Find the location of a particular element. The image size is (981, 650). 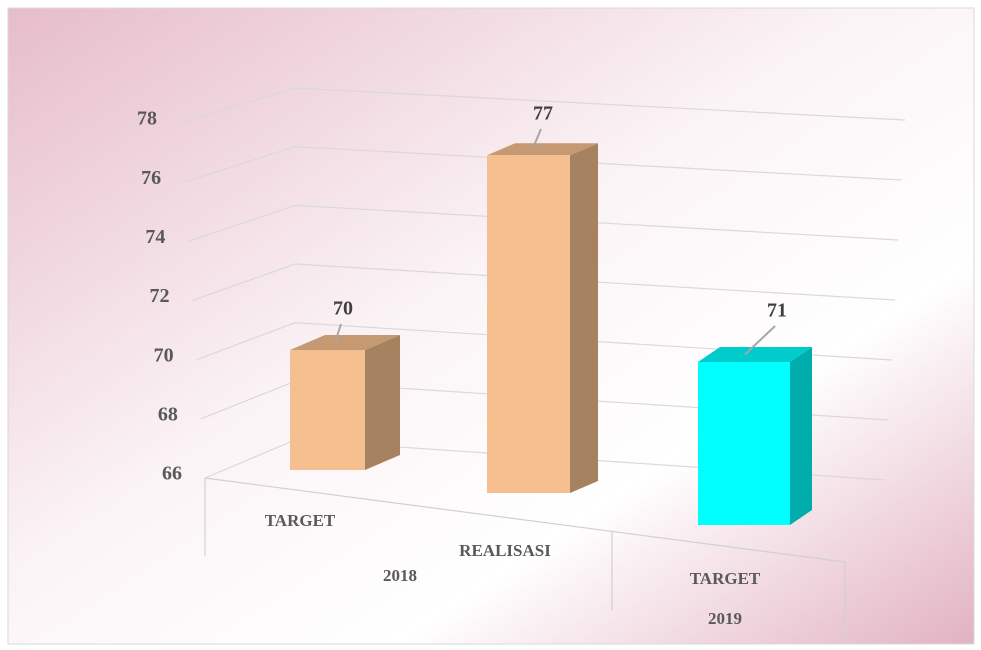

y-tick-label: 76 is located at coordinates (151, 178).